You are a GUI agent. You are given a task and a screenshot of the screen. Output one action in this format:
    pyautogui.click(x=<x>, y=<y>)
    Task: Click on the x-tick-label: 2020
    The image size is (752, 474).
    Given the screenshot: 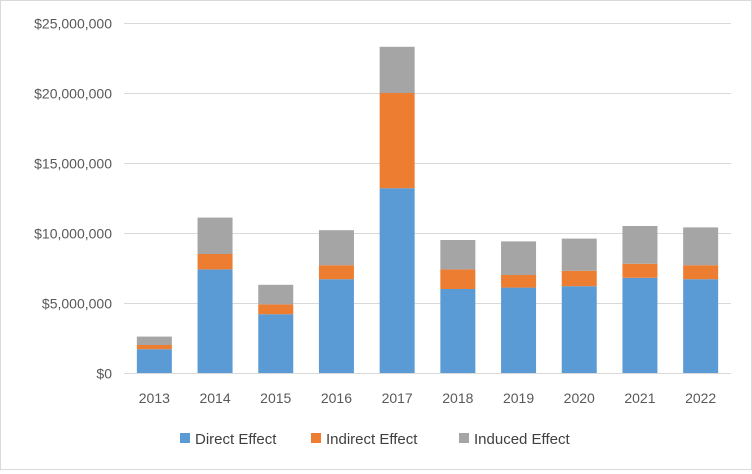 What is the action you would take?
    pyautogui.click(x=579, y=398)
    